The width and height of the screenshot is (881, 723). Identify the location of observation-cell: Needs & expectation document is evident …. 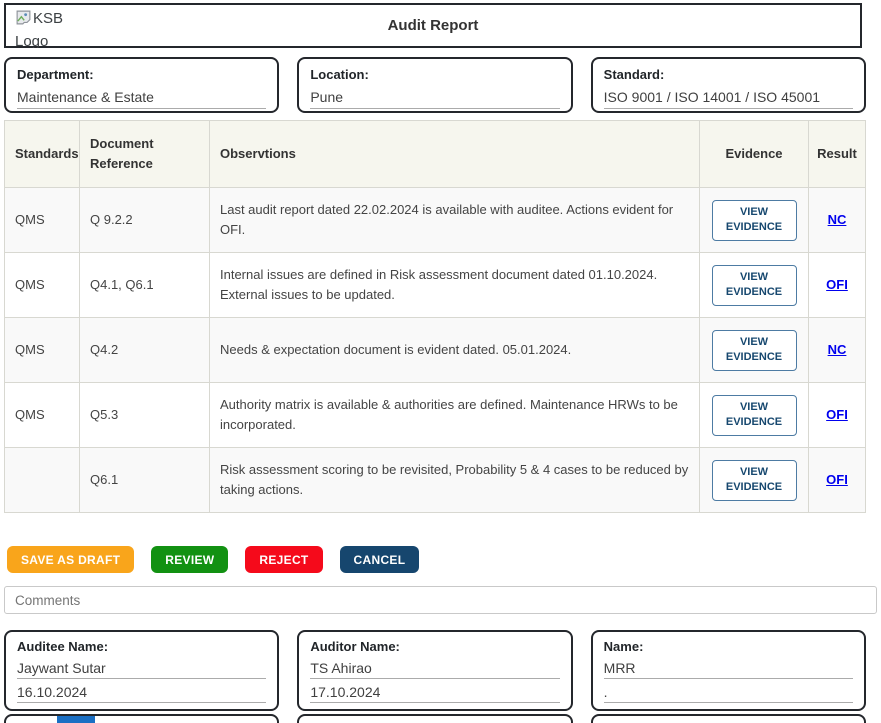
(455, 350).